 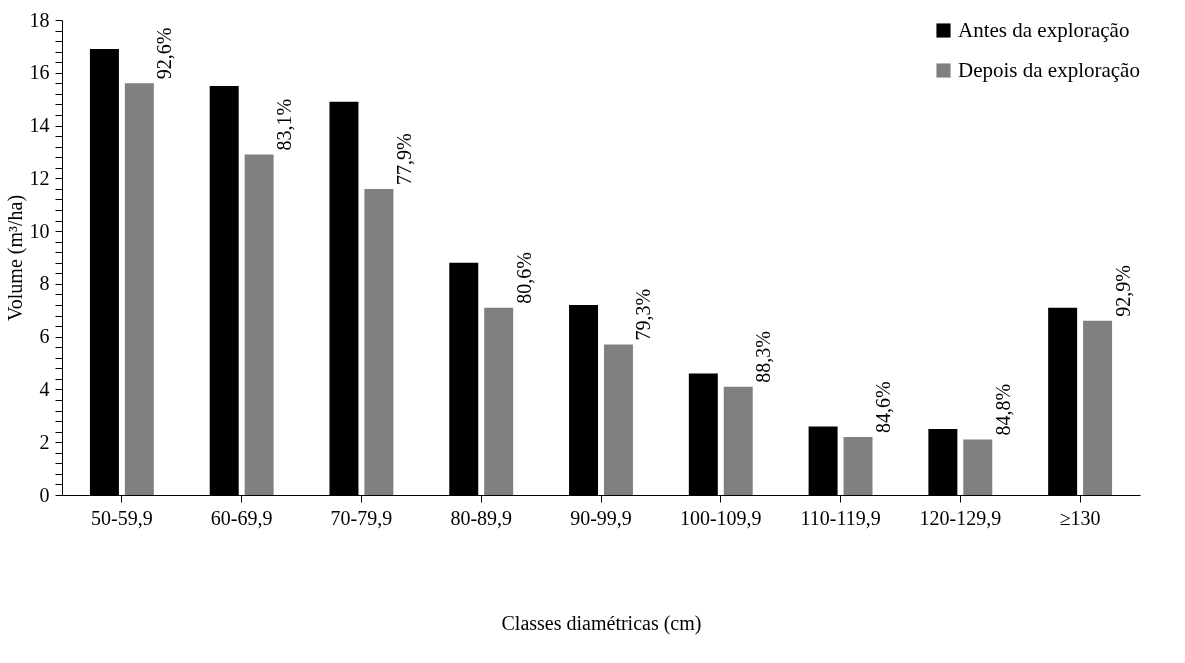 What do you see at coordinates (1080, 517) in the screenshot?
I see `x-tick-label: ≥130` at bounding box center [1080, 517].